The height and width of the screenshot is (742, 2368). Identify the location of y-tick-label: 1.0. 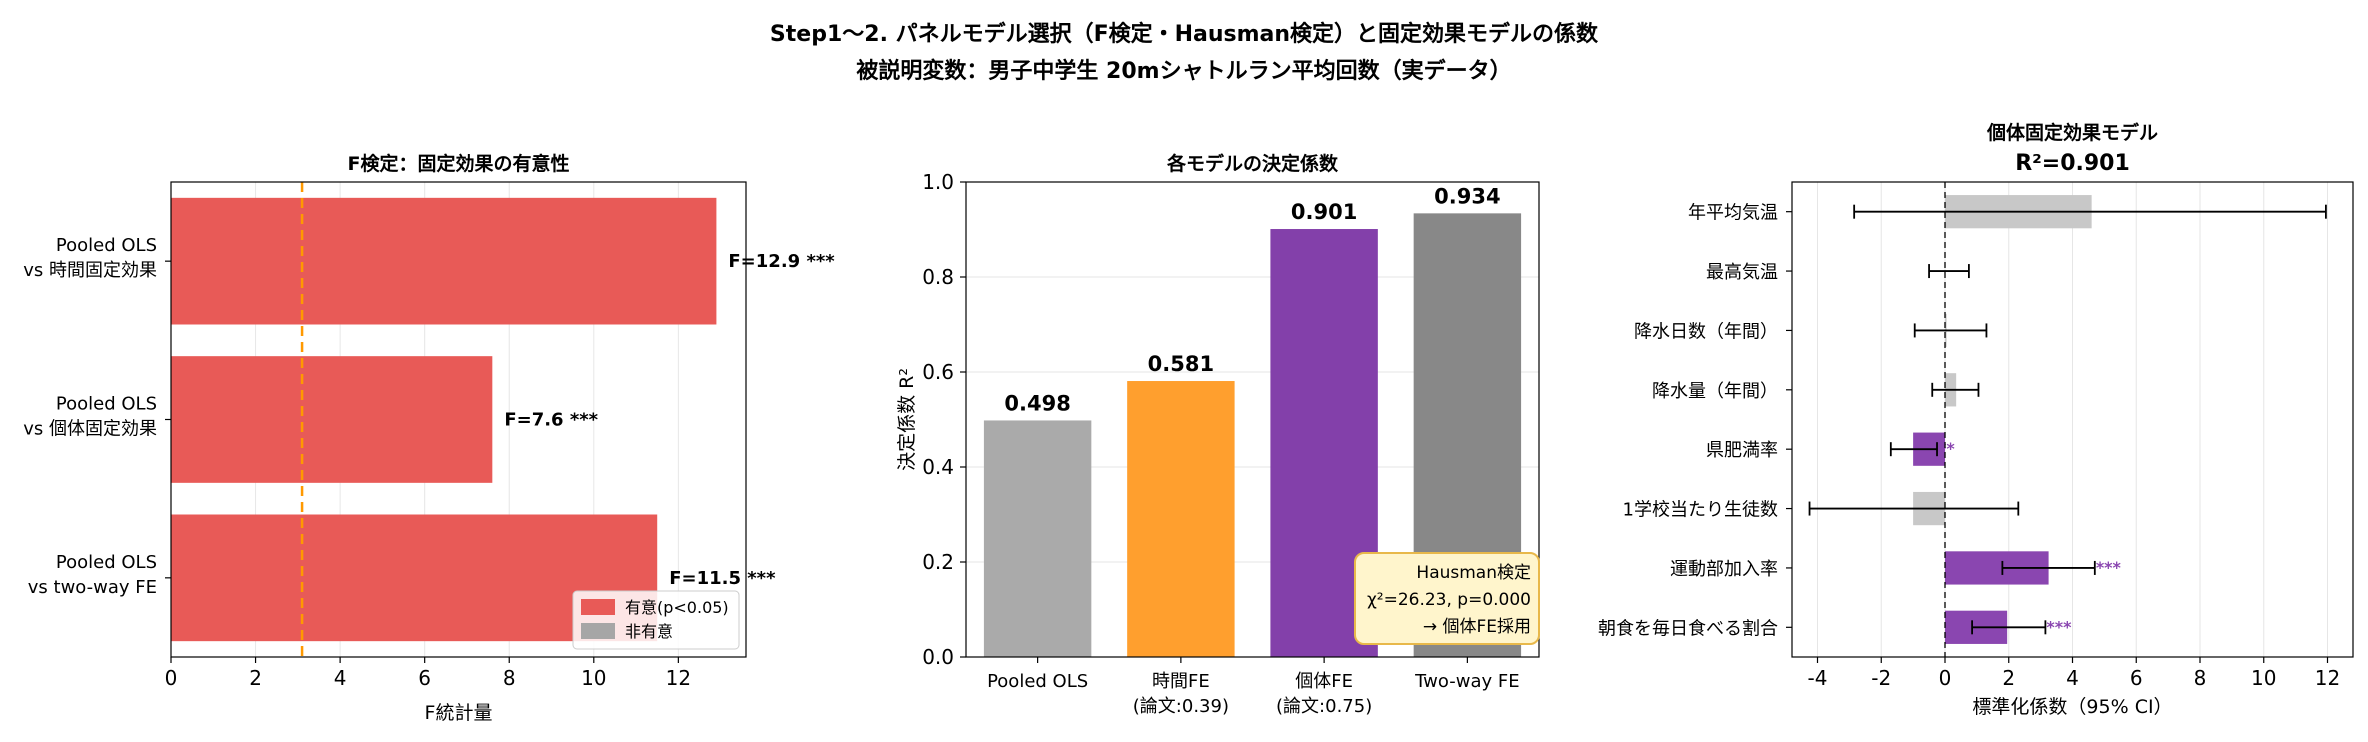
(938, 182).